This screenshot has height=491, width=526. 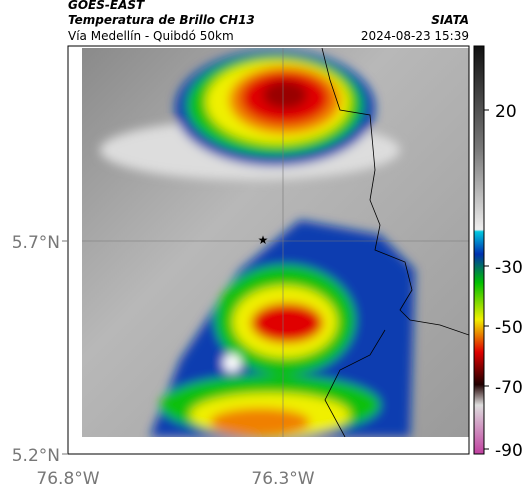 I want to click on lon-label: 76.8°W, so click(x=67, y=479).